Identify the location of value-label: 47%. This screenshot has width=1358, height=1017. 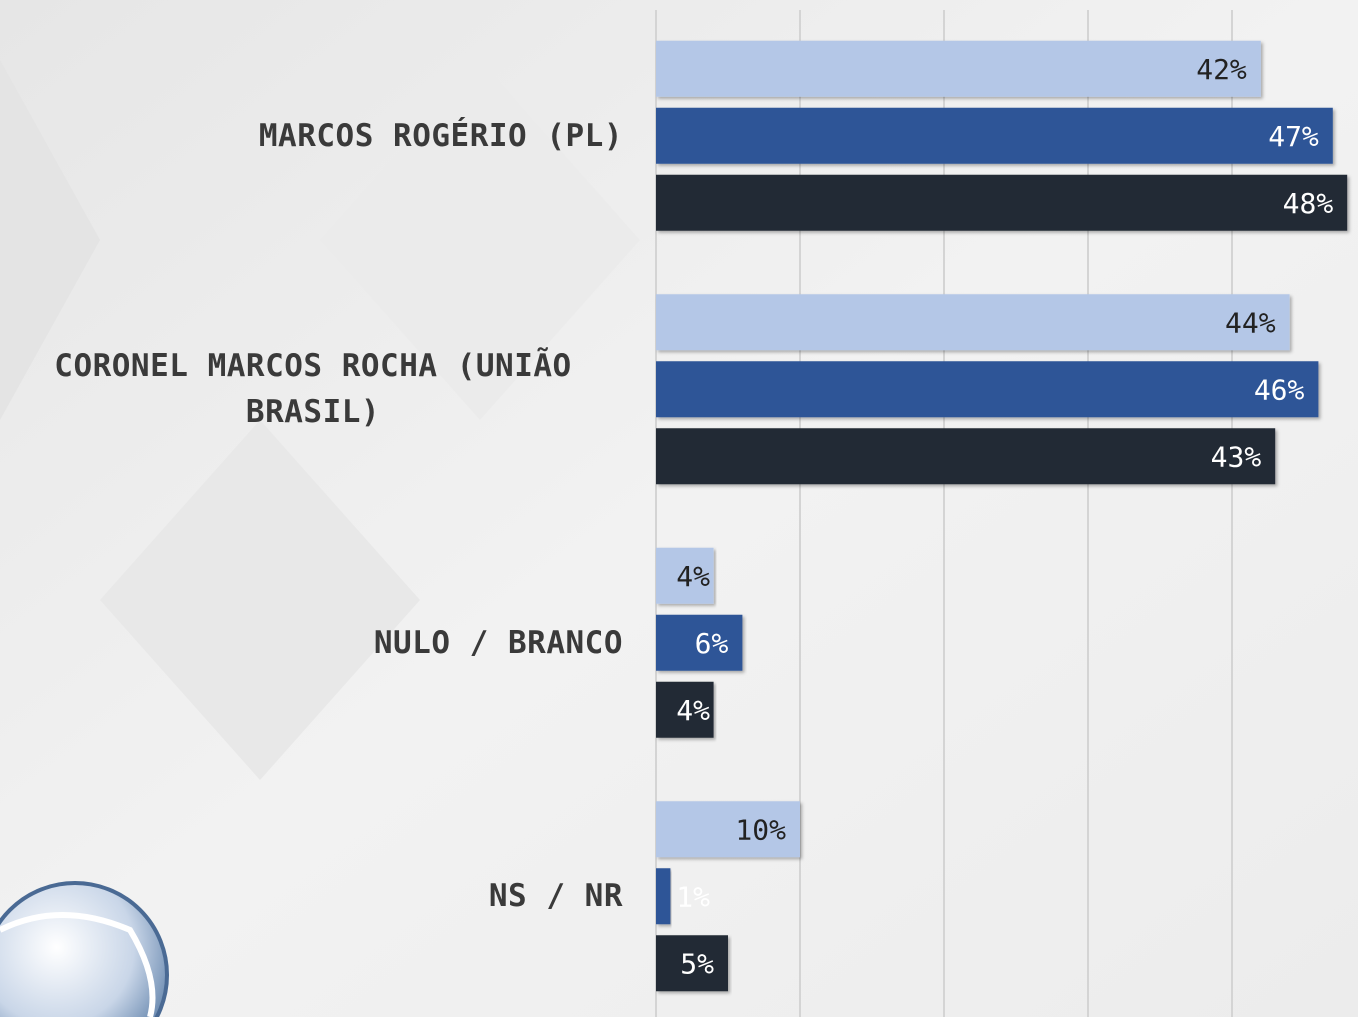
(1293, 136).